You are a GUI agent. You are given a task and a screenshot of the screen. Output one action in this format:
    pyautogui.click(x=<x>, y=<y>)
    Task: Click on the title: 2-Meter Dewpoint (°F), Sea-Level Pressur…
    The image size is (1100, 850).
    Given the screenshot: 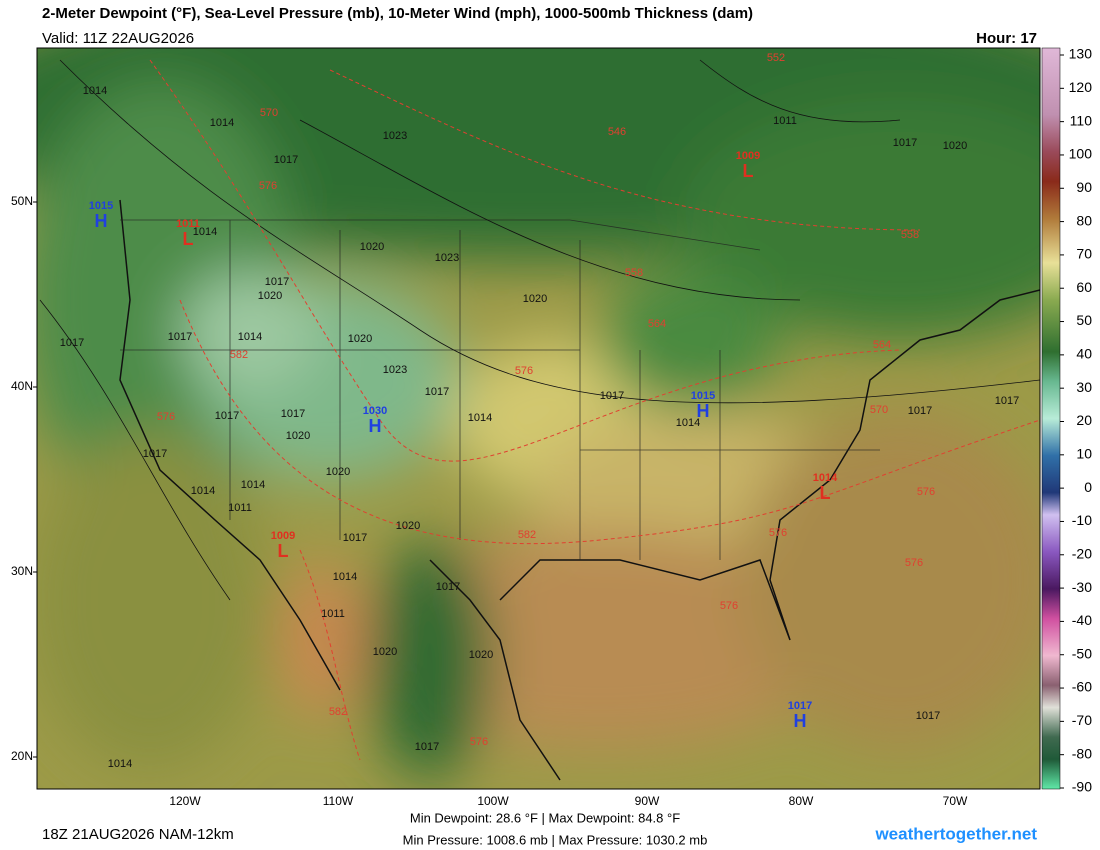 What is the action you would take?
    pyautogui.click(x=397, y=13)
    